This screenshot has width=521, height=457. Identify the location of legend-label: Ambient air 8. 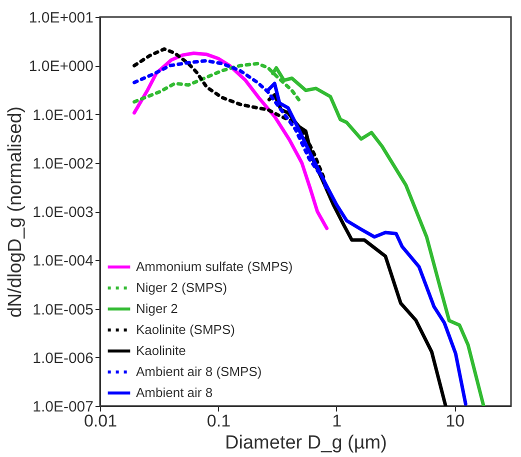
(174, 392).